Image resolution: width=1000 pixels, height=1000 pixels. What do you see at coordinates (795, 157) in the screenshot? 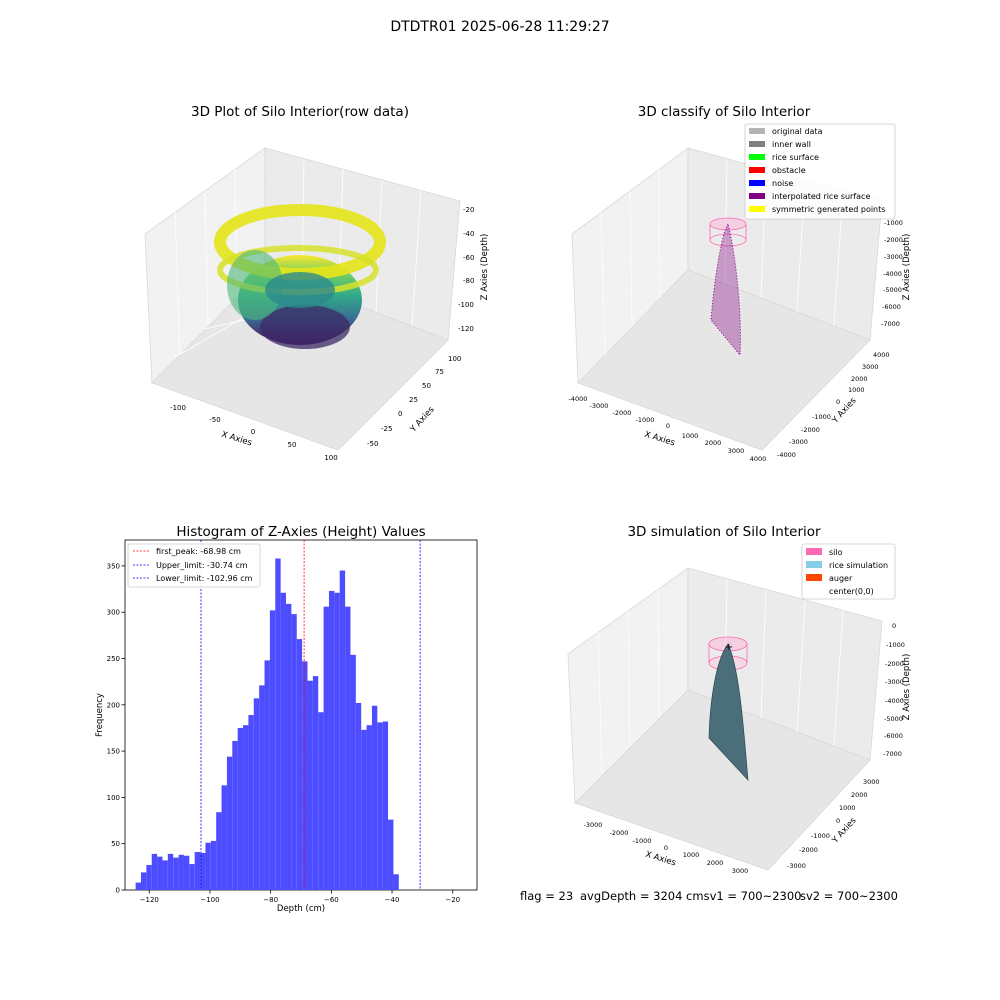
I see `classify-legend-label: rice surface` at bounding box center [795, 157].